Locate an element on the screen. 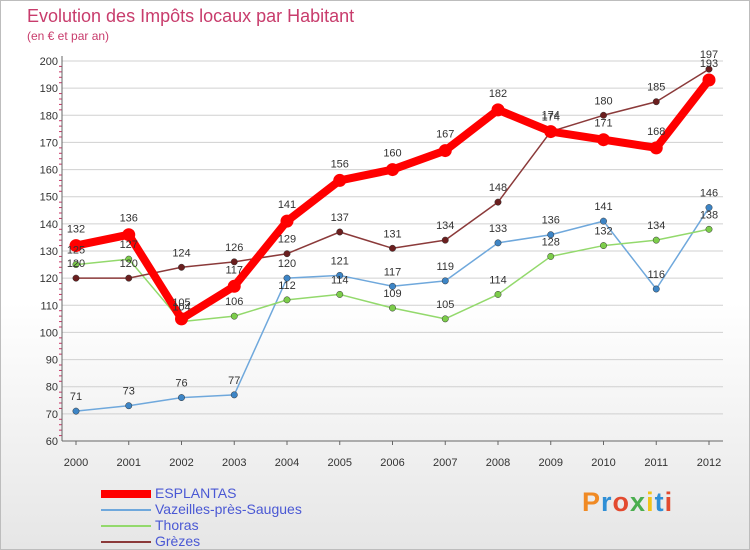 This screenshot has height=550, width=750. y-tick-label: 70 is located at coordinates (52, 415).